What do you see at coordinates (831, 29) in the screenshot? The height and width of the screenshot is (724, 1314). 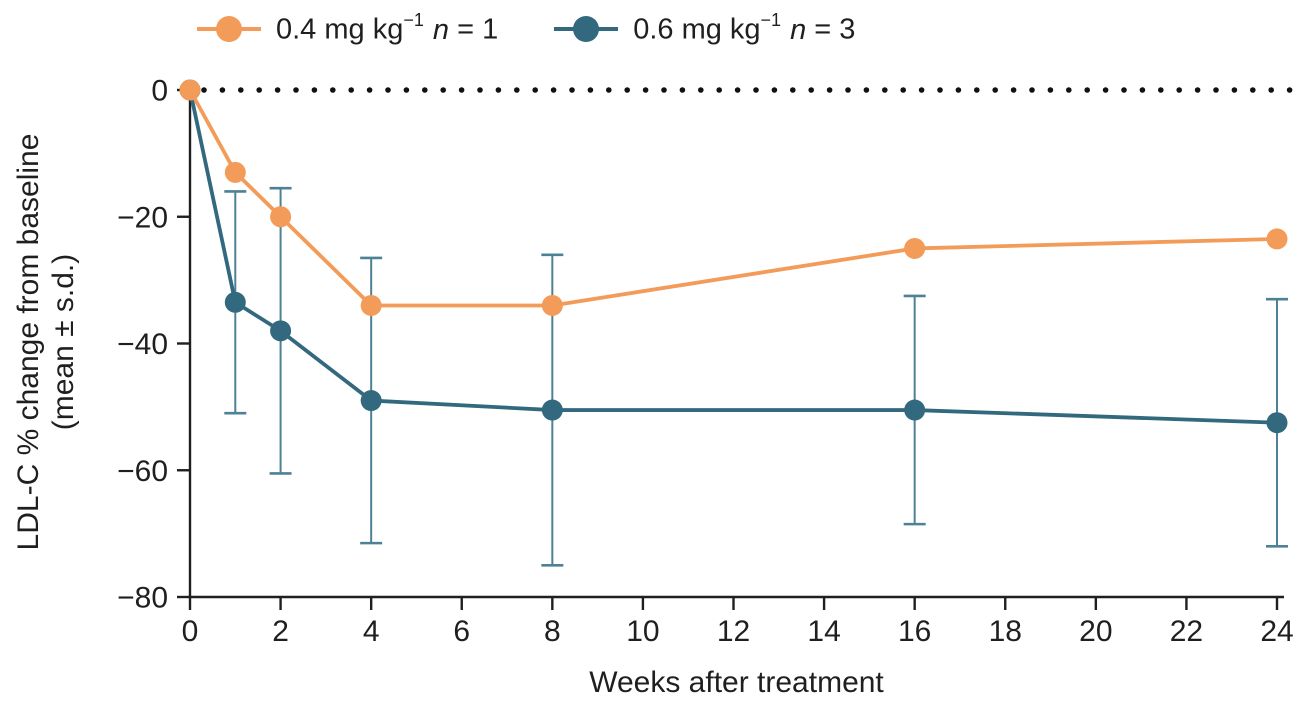 I see `legend-n-value: = 3` at bounding box center [831, 29].